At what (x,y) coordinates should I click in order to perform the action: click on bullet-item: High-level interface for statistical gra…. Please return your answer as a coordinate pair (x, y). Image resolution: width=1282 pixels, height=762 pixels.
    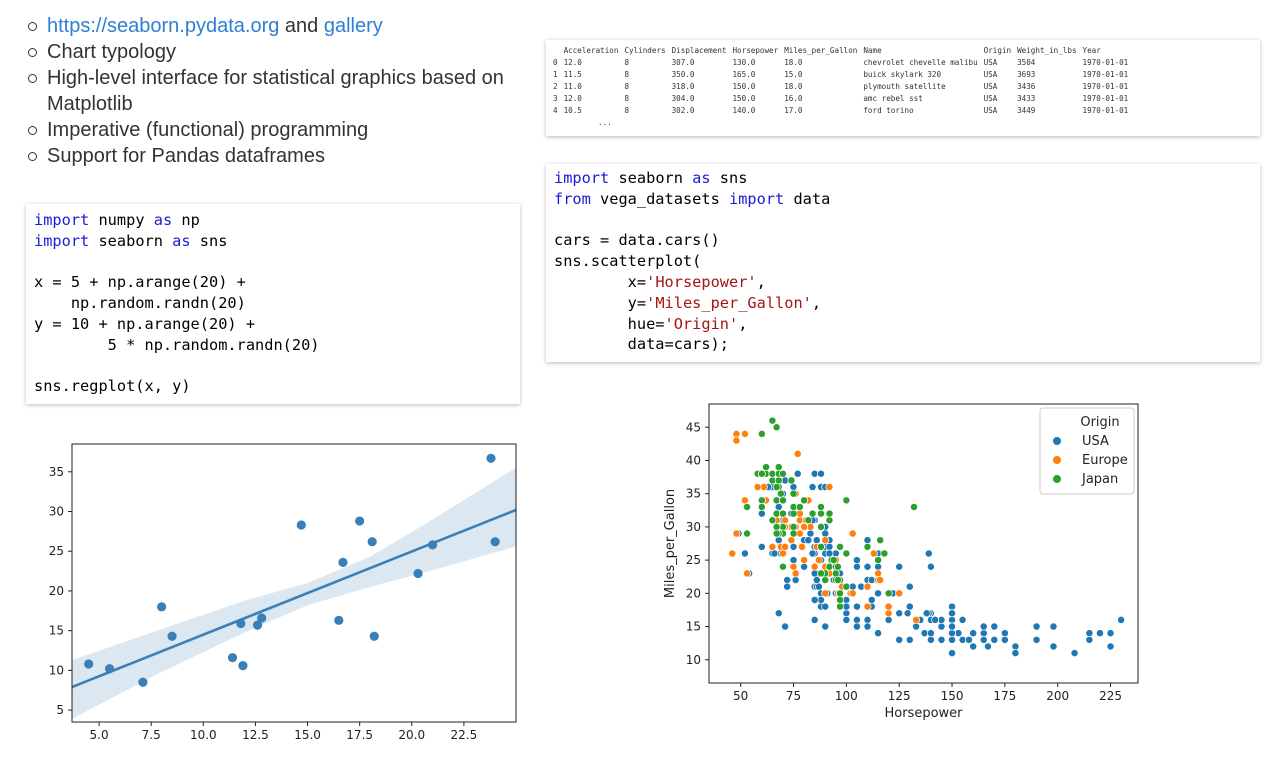
    Looking at the image, I should click on (278, 91).